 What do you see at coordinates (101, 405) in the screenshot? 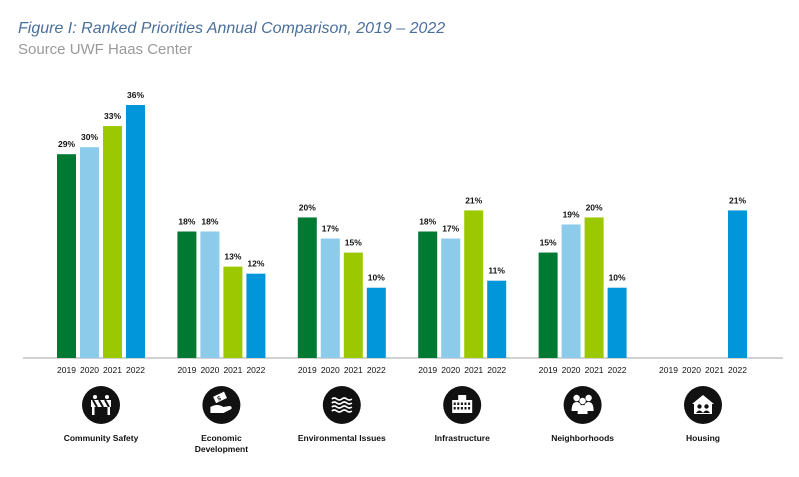
I see `barrier-icon` at bounding box center [101, 405].